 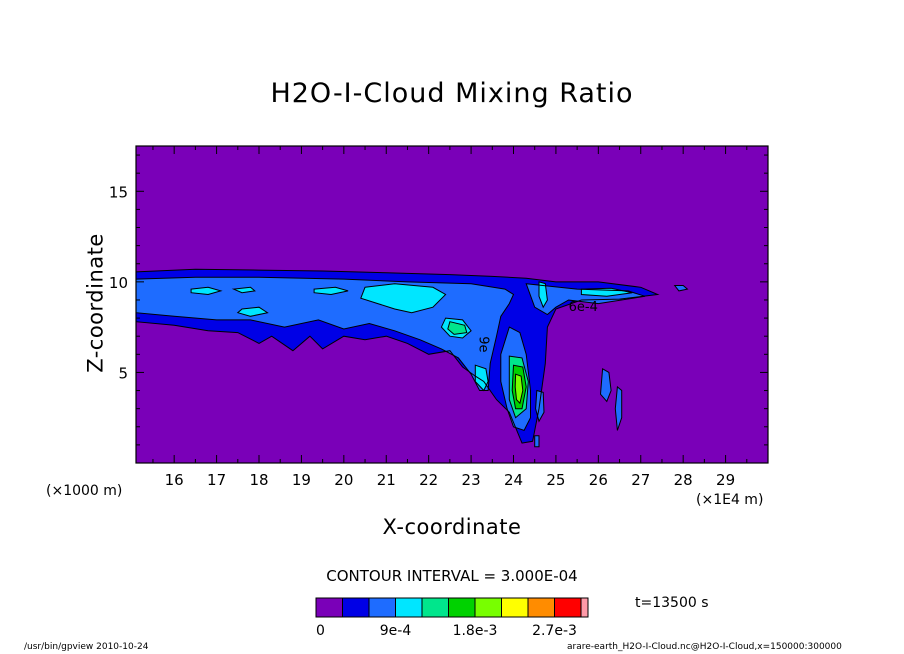 What do you see at coordinates (343, 480) in the screenshot?
I see `x-tick-label: 20` at bounding box center [343, 480].